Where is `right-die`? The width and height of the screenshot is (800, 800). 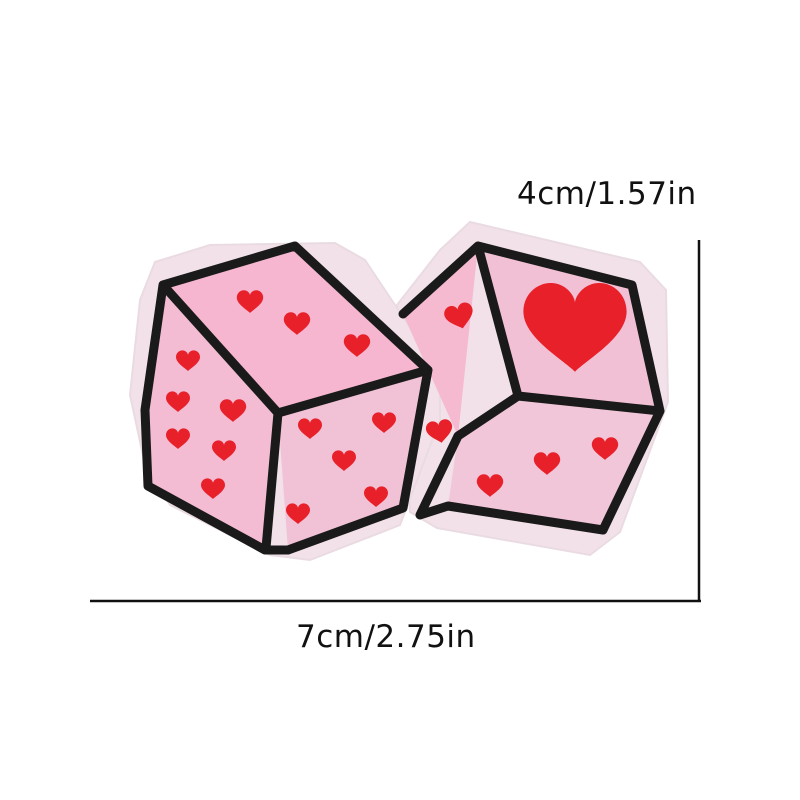 right-die is located at coordinates (531, 388).